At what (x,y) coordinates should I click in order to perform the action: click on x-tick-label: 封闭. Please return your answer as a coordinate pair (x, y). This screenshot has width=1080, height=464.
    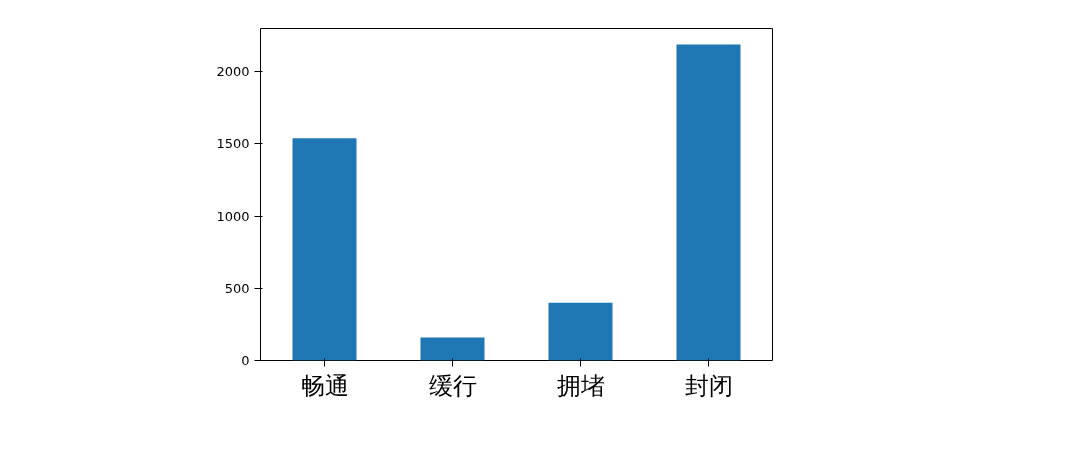
    Looking at the image, I should click on (708, 385).